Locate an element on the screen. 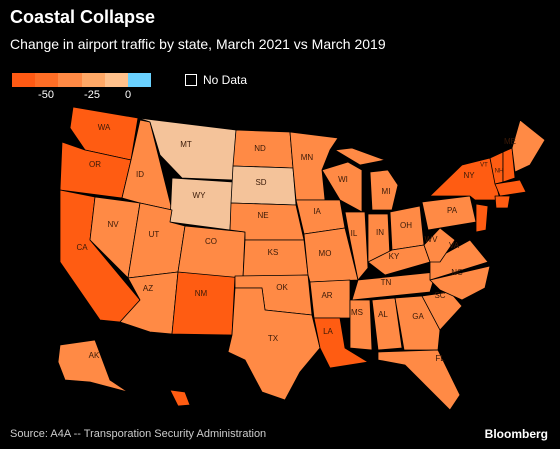 The width and height of the screenshot is (560, 449). label-KY: KY is located at coordinates (394, 256).